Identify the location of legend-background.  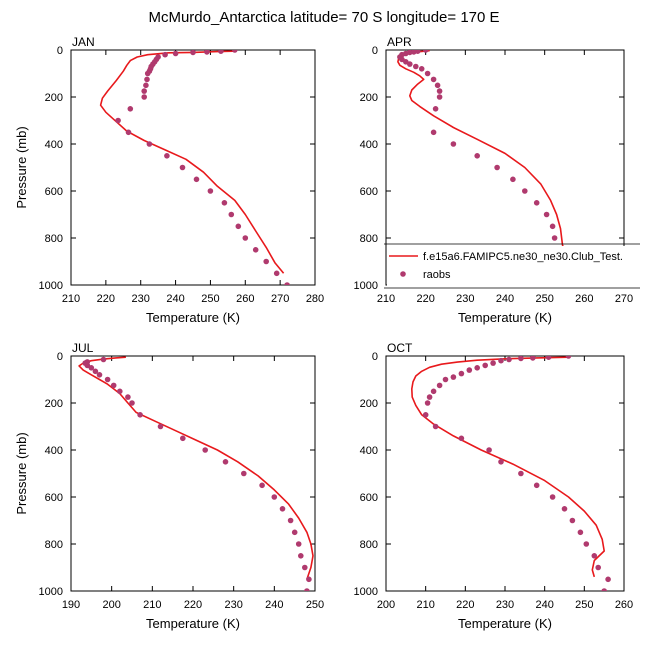
(513, 266).